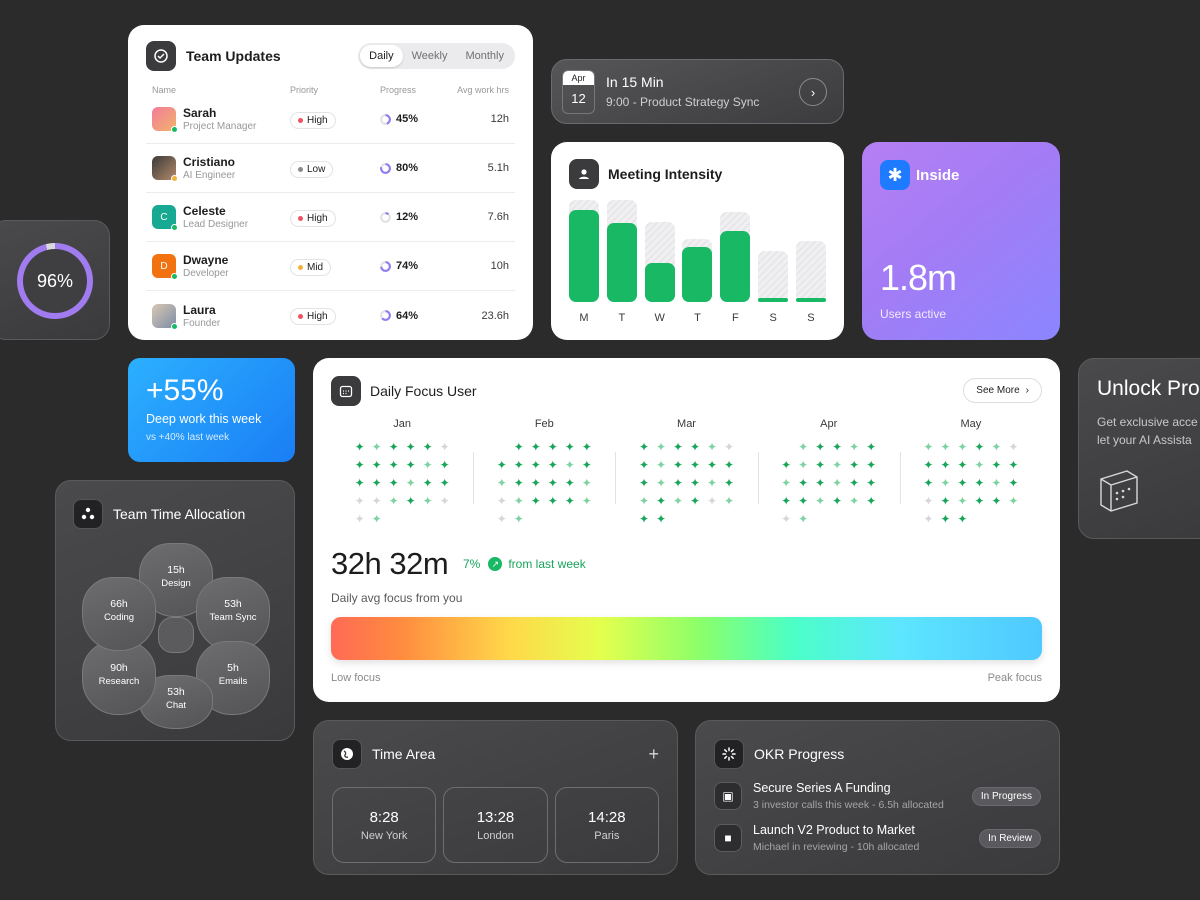 The image size is (1200, 900). What do you see at coordinates (330, 119) in the screenshot?
I see `table-row: Sarah Project Manager High 45% 12h` at bounding box center [330, 119].